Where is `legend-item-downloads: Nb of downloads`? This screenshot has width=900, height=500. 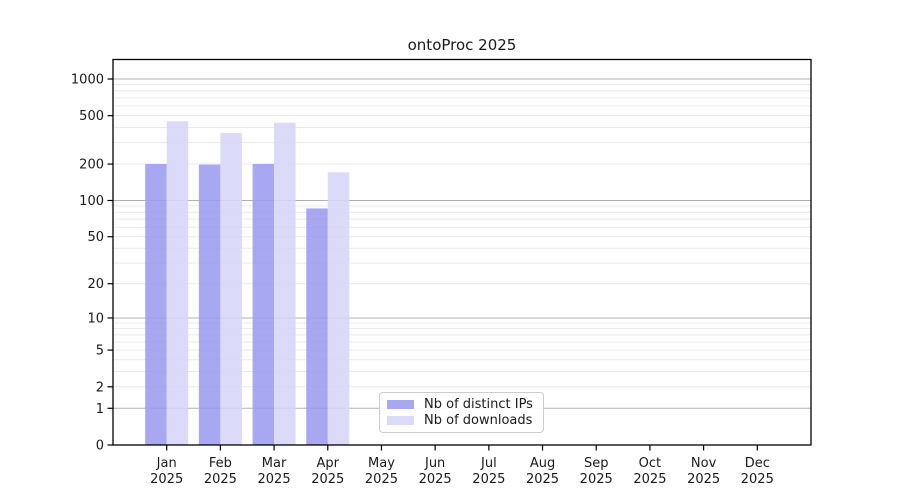
legend-item-downloads: Nb of downloads is located at coordinates (462, 420).